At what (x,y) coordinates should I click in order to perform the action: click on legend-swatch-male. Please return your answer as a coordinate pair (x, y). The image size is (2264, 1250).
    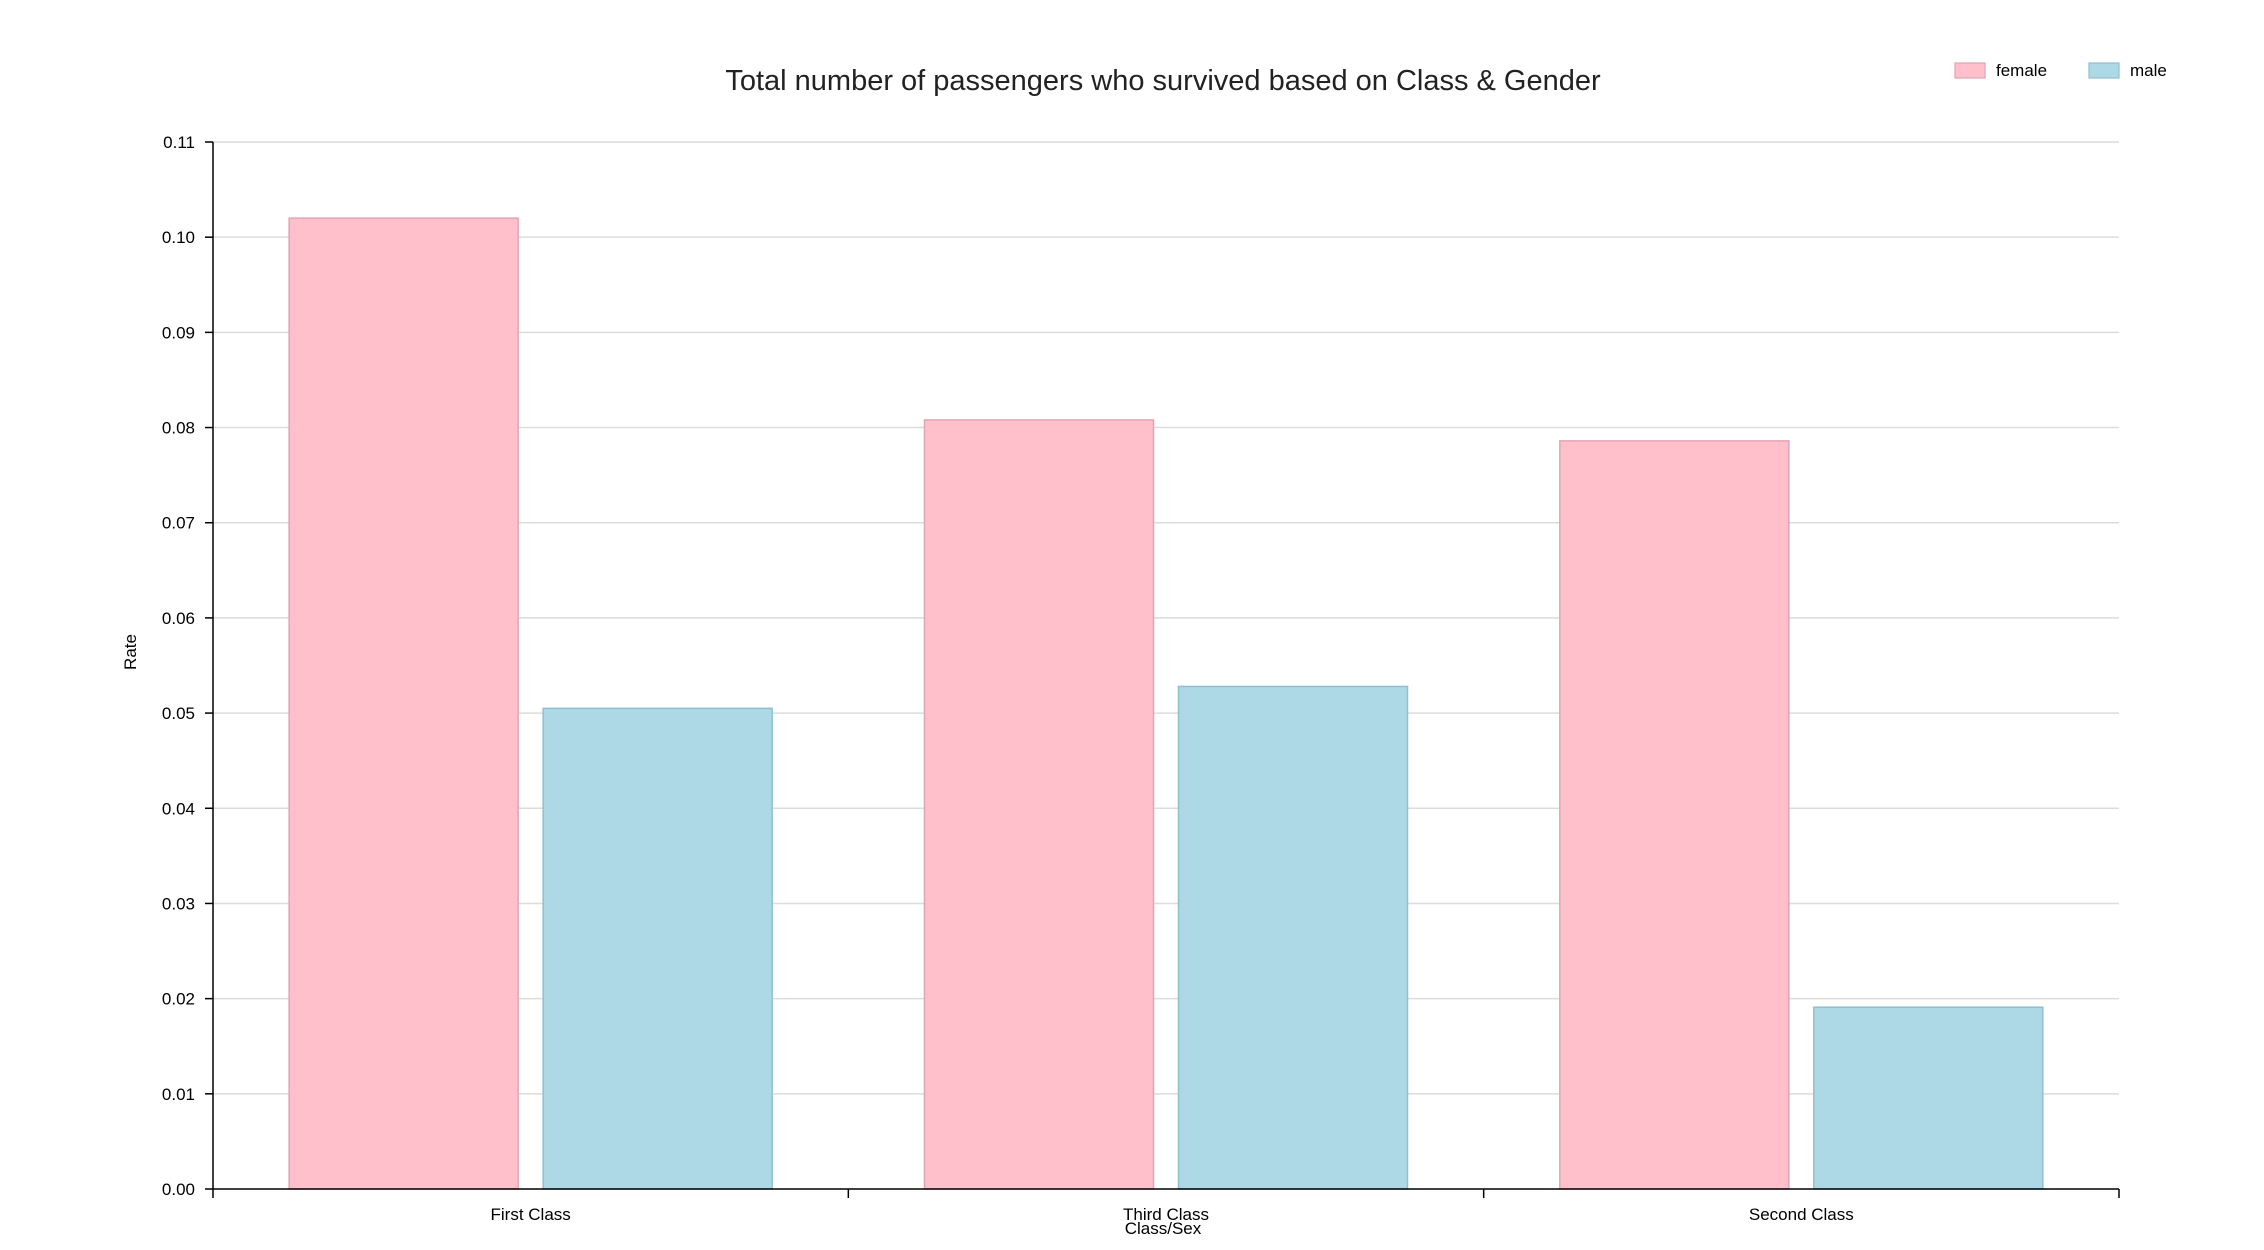
    Looking at the image, I should click on (2104, 70).